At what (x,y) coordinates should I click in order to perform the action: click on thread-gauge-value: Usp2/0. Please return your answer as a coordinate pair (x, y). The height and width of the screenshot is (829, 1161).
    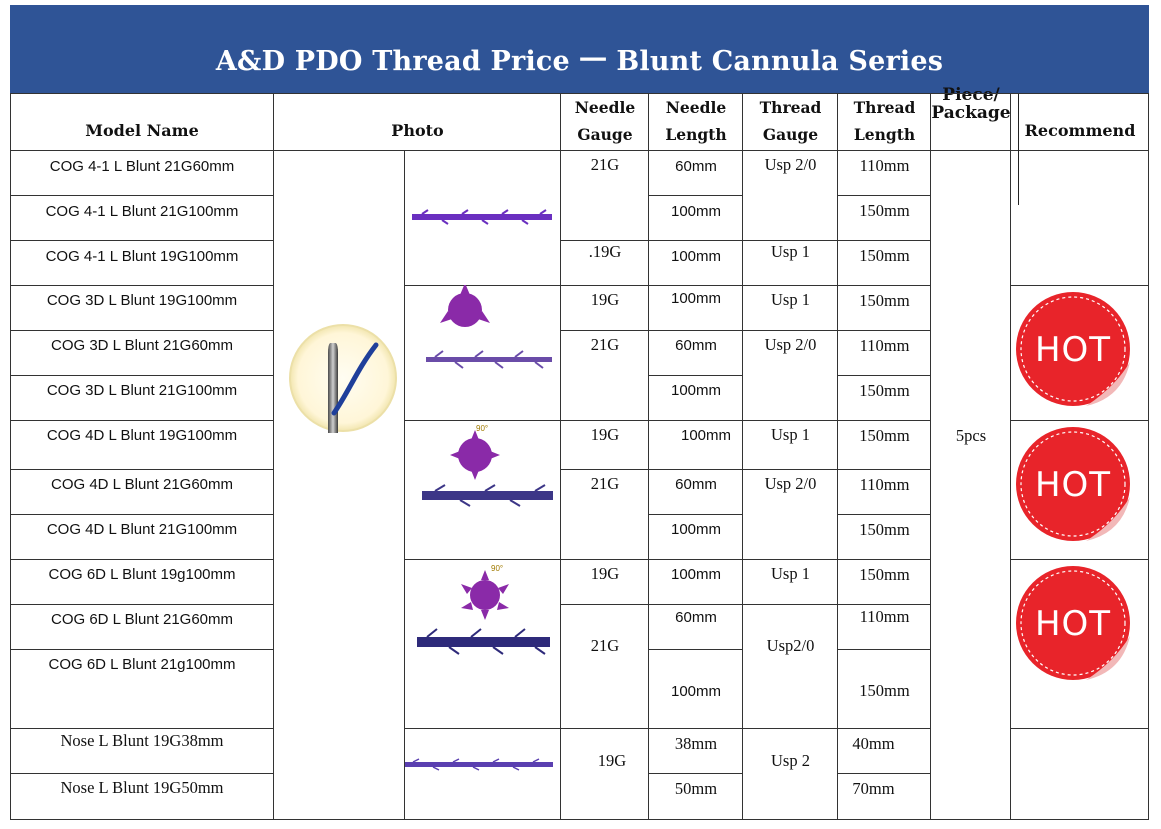
    Looking at the image, I should click on (790, 645).